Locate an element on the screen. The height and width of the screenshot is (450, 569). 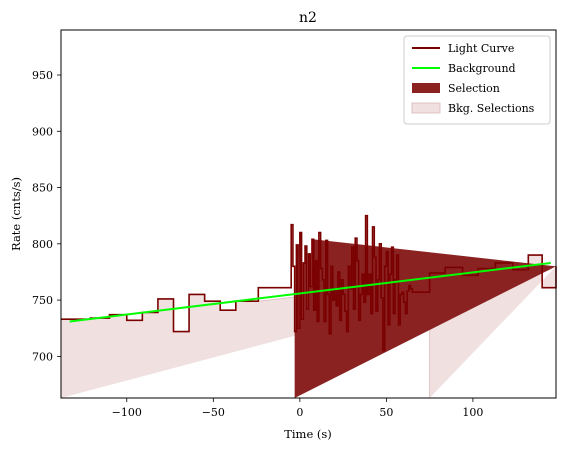
legend-label: Background is located at coordinates (482, 68).